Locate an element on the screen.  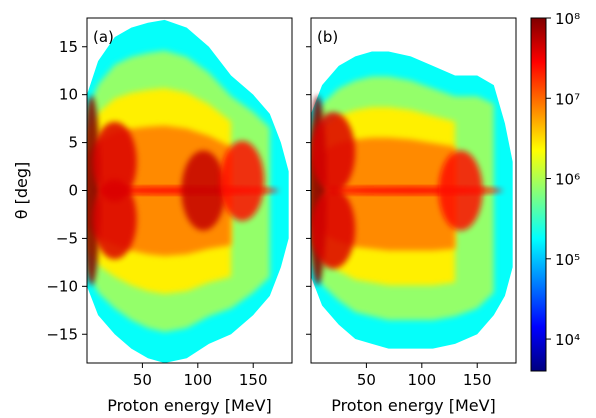
colorbar-ticks: 10⁴ 10⁵ 10⁶ 10⁷ 10⁸ is located at coordinates (563, 179).